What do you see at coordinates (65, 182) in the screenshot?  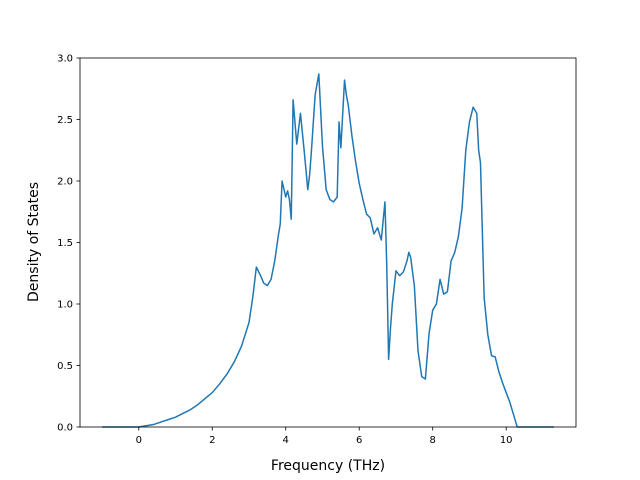 I see `y-tick-label: 2.0` at bounding box center [65, 182].